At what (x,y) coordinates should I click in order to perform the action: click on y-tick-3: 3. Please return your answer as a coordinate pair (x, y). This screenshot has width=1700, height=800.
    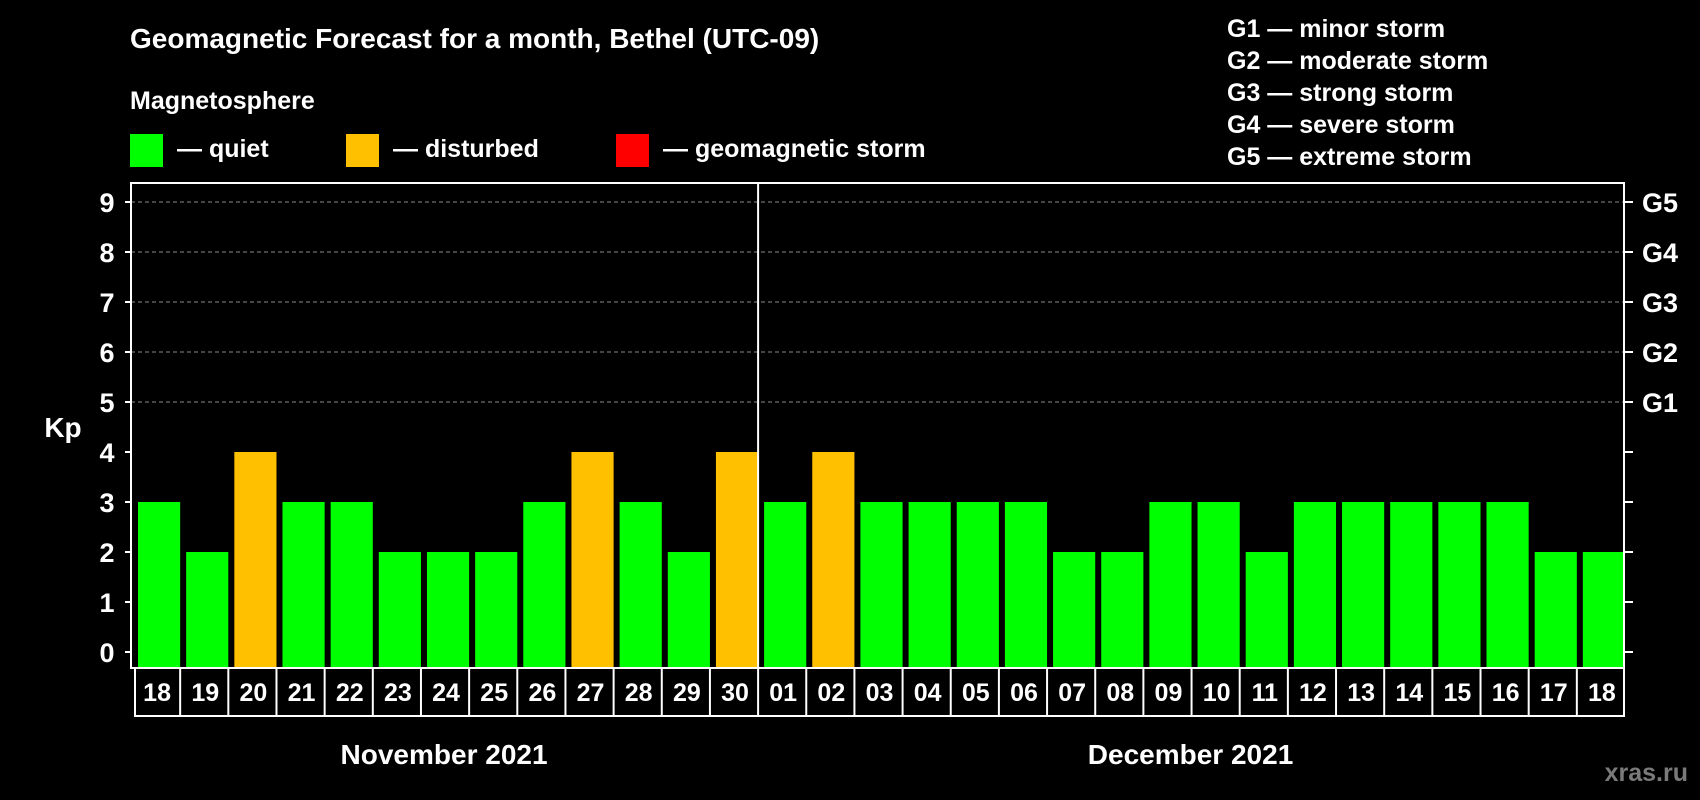
    Looking at the image, I should click on (106, 503).